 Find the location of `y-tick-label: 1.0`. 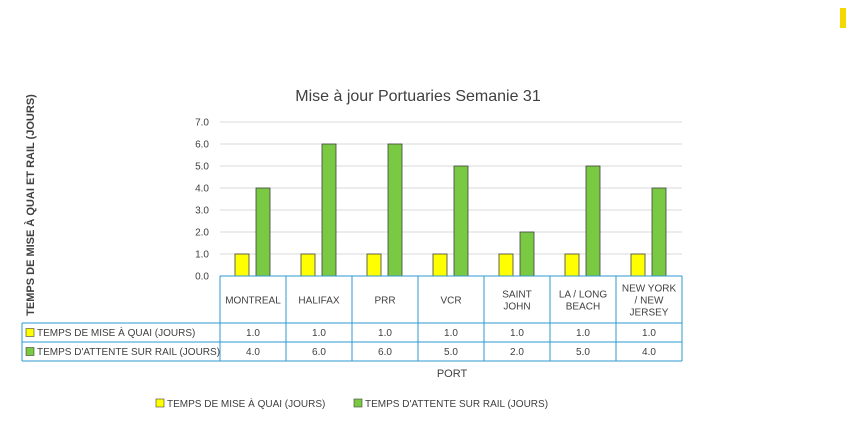

y-tick-label: 1.0 is located at coordinates (202, 255).